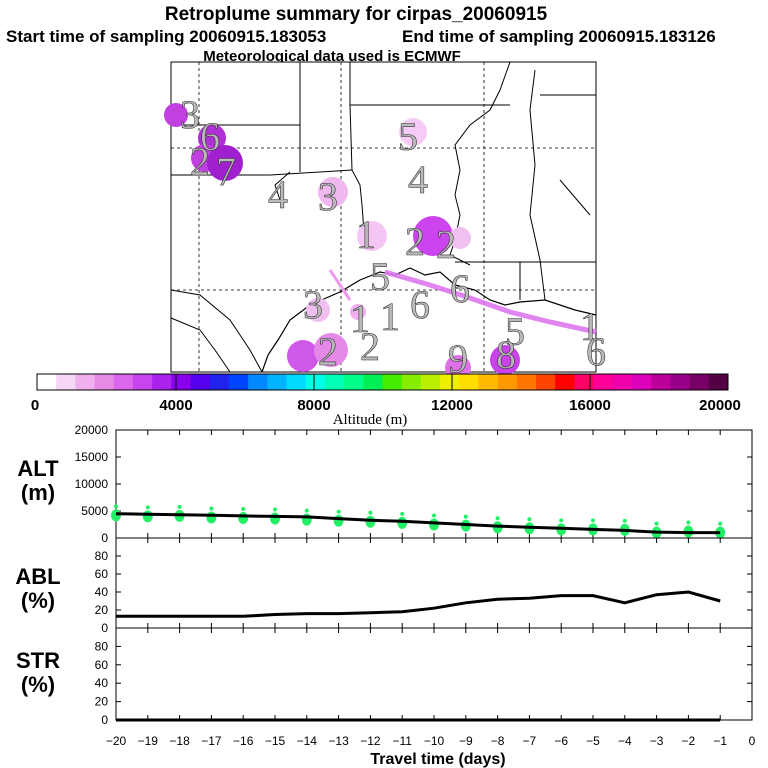 This screenshot has width=768, height=768. Describe the element at coordinates (434, 674) in the screenshot. I see `panel-frame-str` at that location.